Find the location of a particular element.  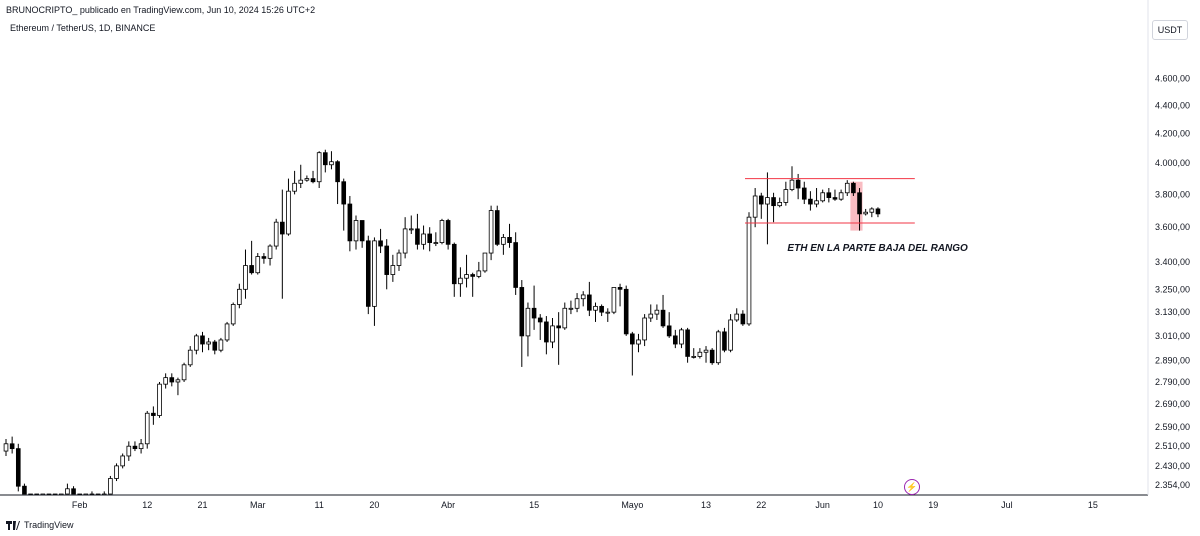

currency-selector: USDT is located at coordinates (1170, 30).